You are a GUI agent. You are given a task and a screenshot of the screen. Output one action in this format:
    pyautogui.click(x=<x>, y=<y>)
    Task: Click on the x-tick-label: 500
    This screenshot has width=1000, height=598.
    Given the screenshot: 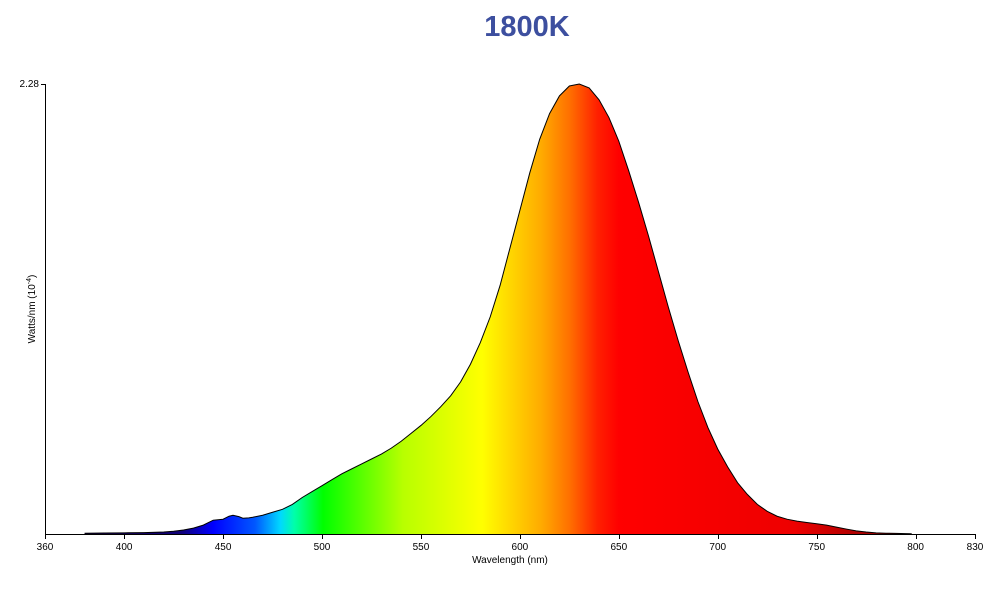 What is the action you would take?
    pyautogui.click(x=322, y=547)
    